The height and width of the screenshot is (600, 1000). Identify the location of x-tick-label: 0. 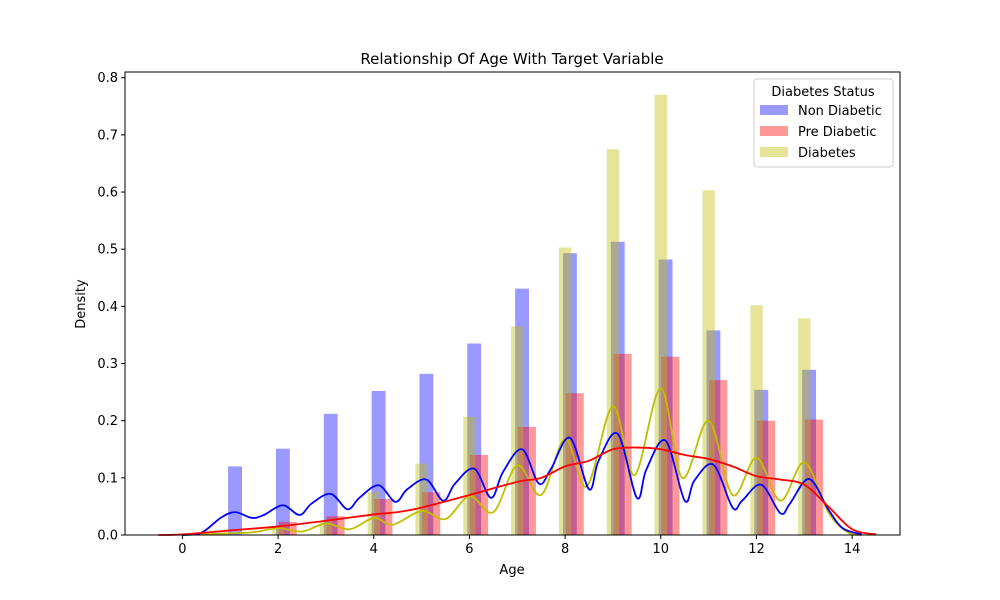
(182, 549).